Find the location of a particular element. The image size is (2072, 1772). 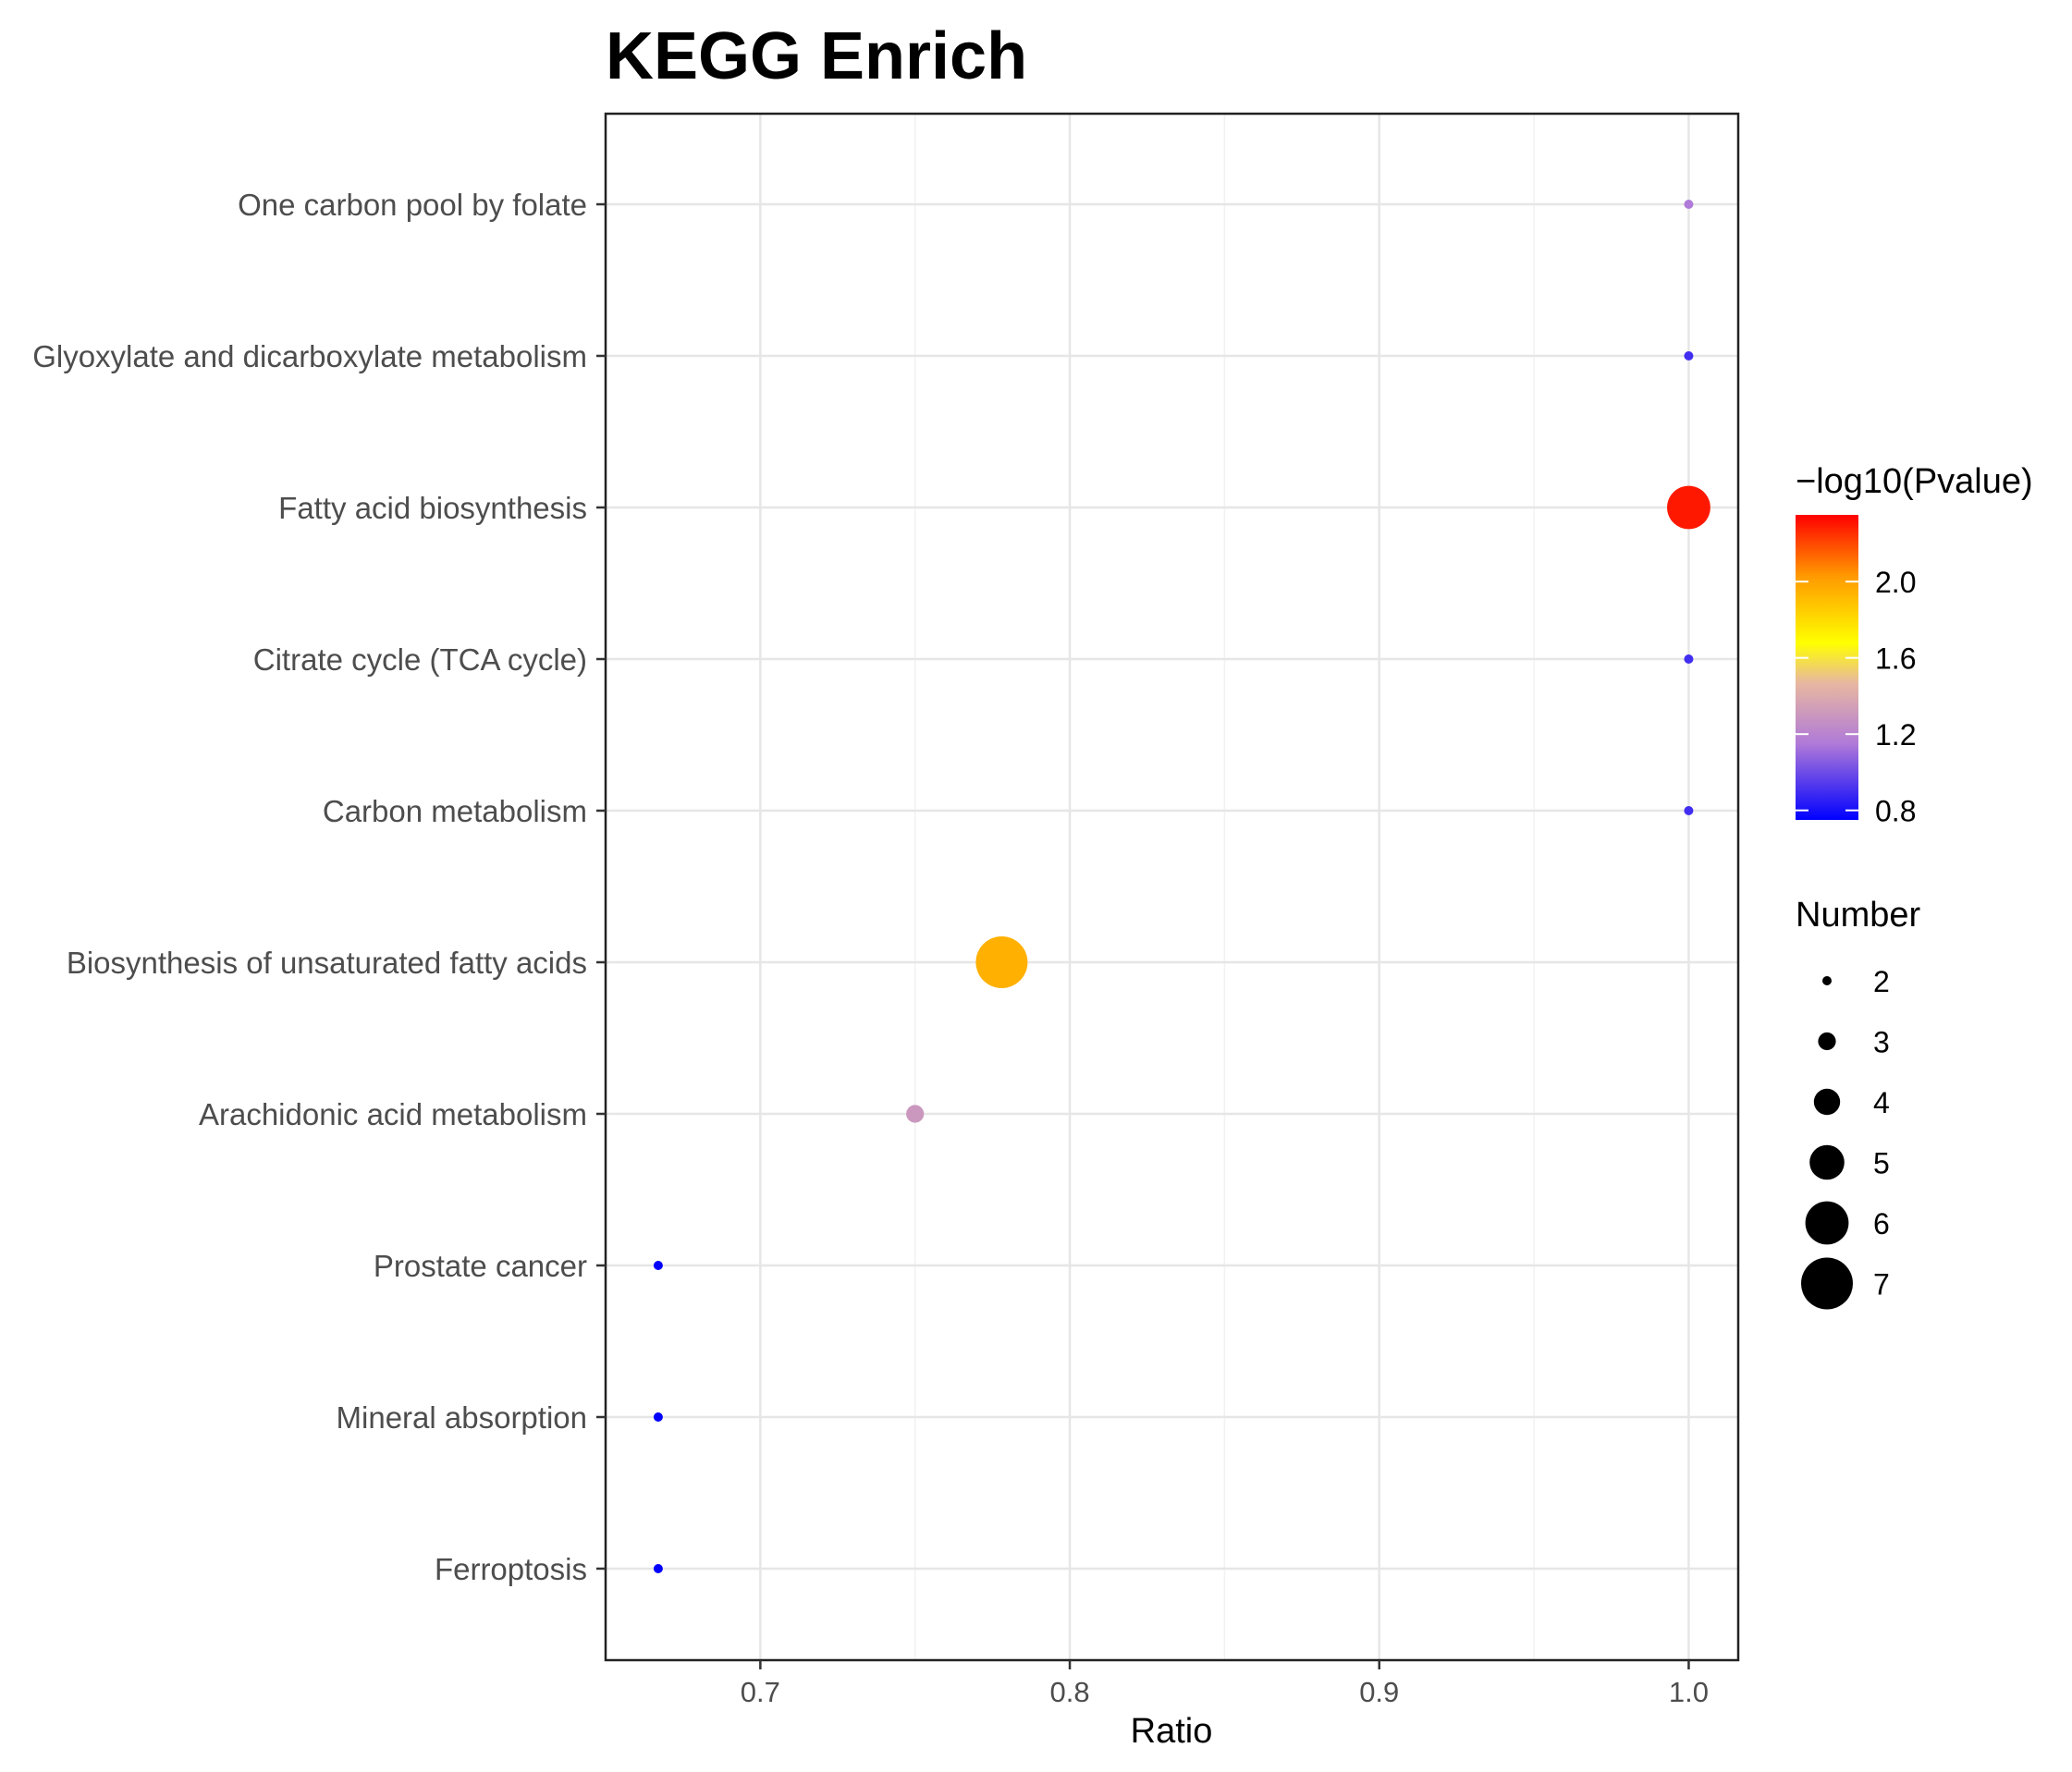

color-legend-title: −log10(Pvalue) is located at coordinates (1914, 481).